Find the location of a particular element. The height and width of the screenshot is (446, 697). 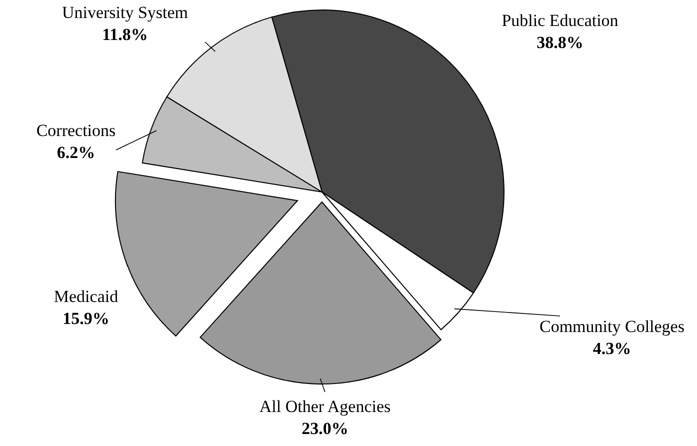

data-label: 38.8% is located at coordinates (560, 42).